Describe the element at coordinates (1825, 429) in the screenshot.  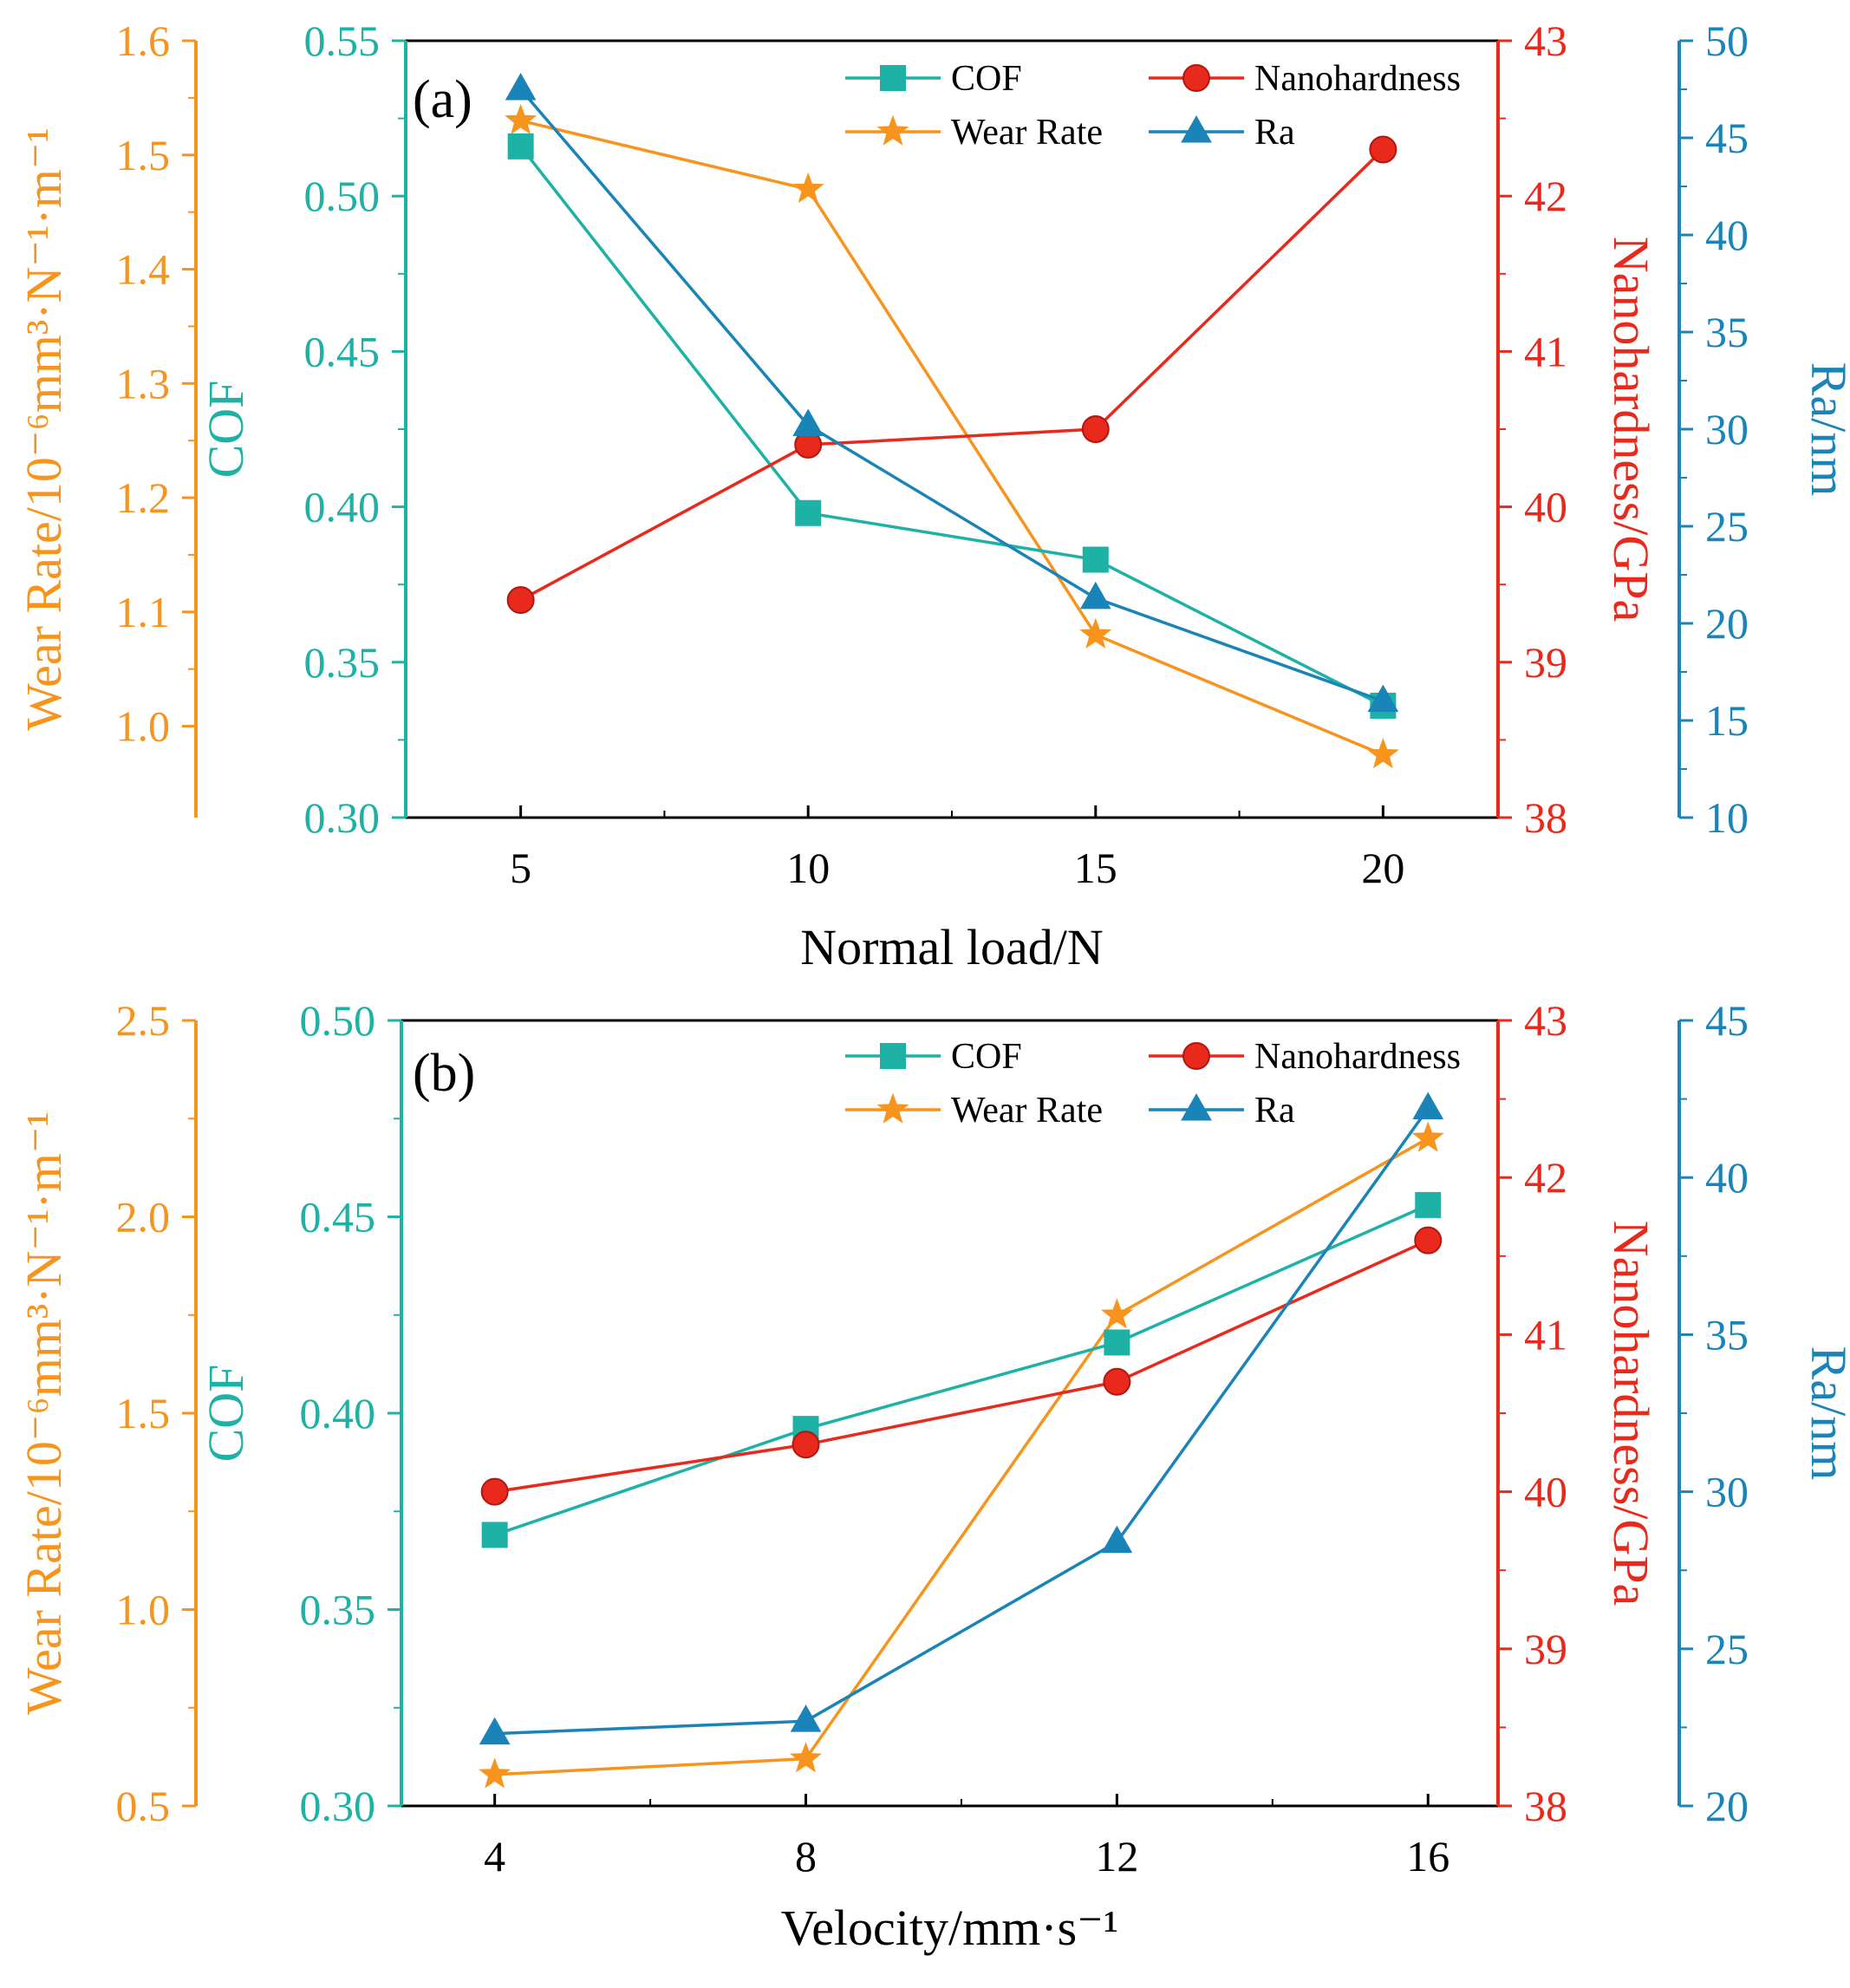
I see `ra-axis-label: Ra/nm` at that location.